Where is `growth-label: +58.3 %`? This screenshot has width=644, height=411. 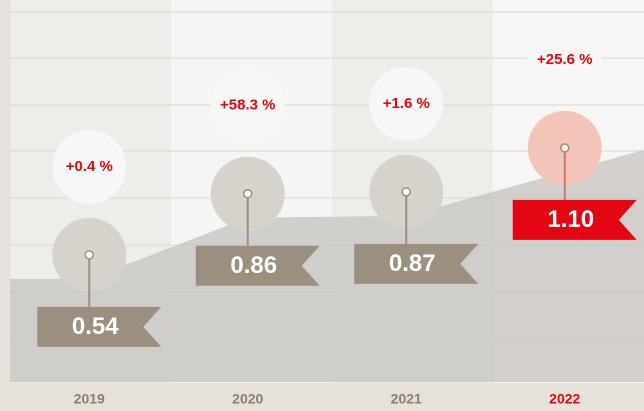 growth-label: +58.3 % is located at coordinates (247, 105).